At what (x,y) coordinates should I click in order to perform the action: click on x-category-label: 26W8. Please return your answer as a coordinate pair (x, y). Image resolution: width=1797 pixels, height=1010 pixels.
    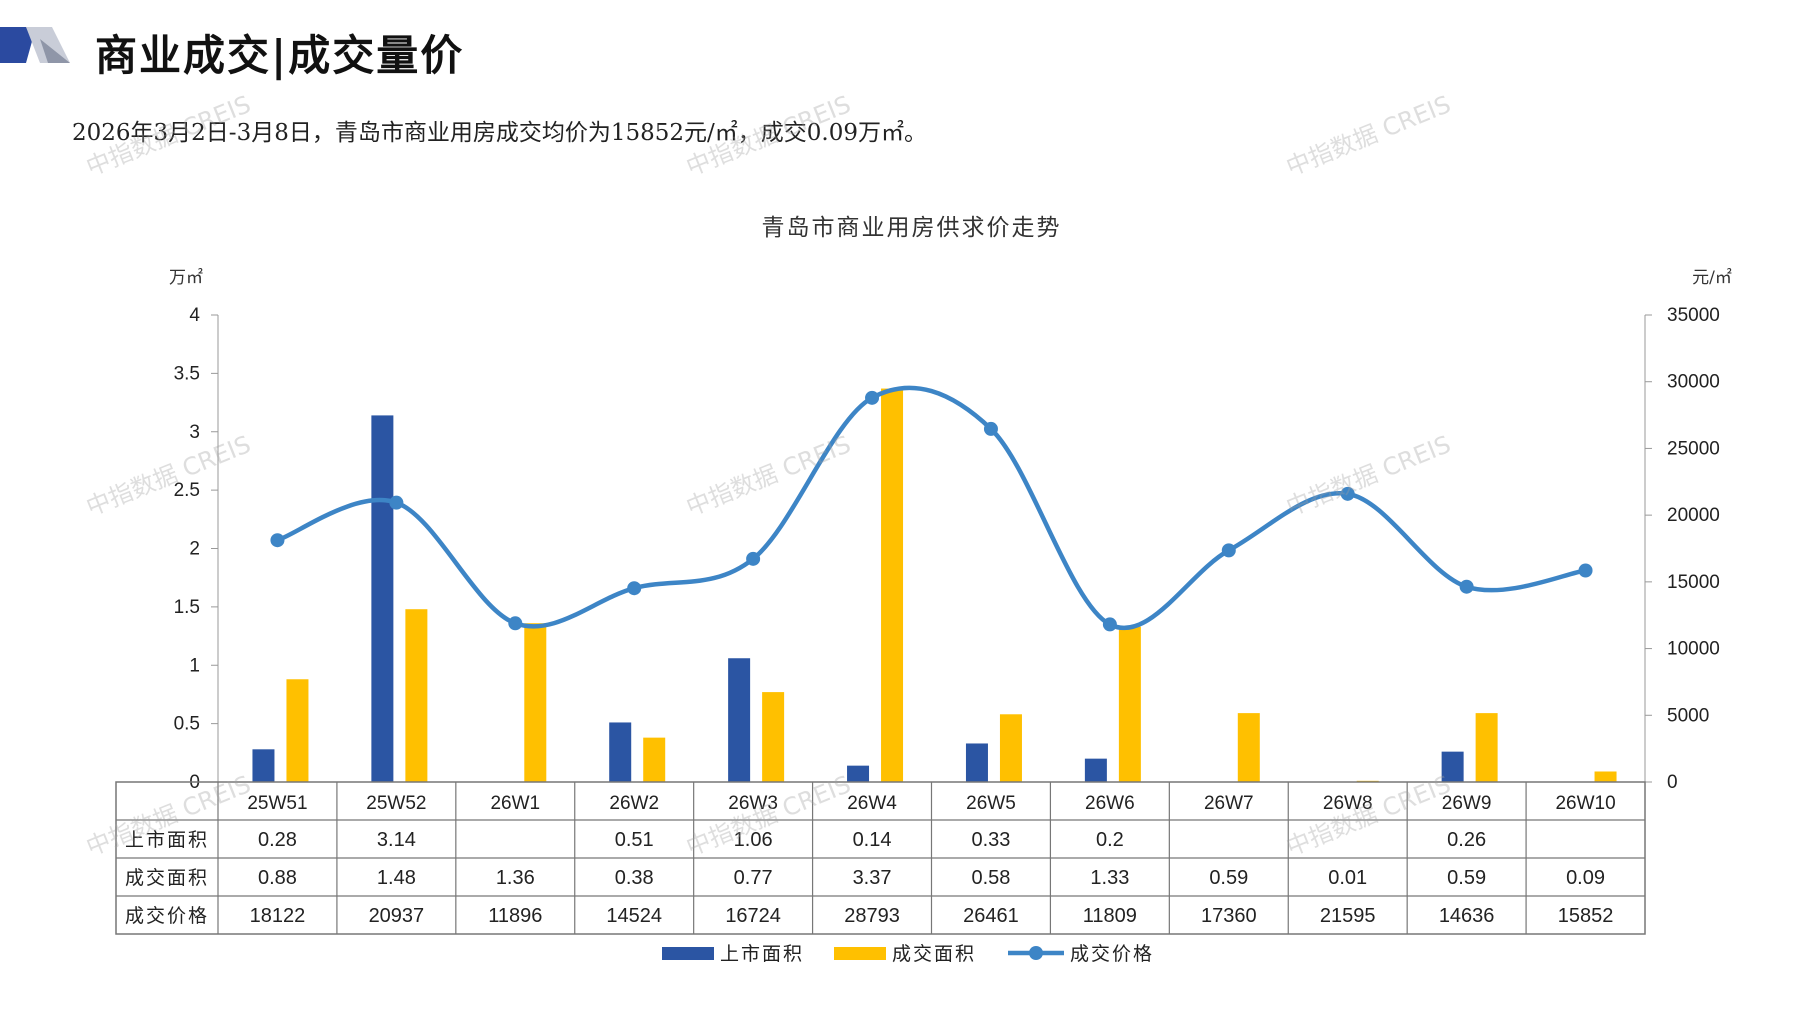
    Looking at the image, I should click on (1348, 803).